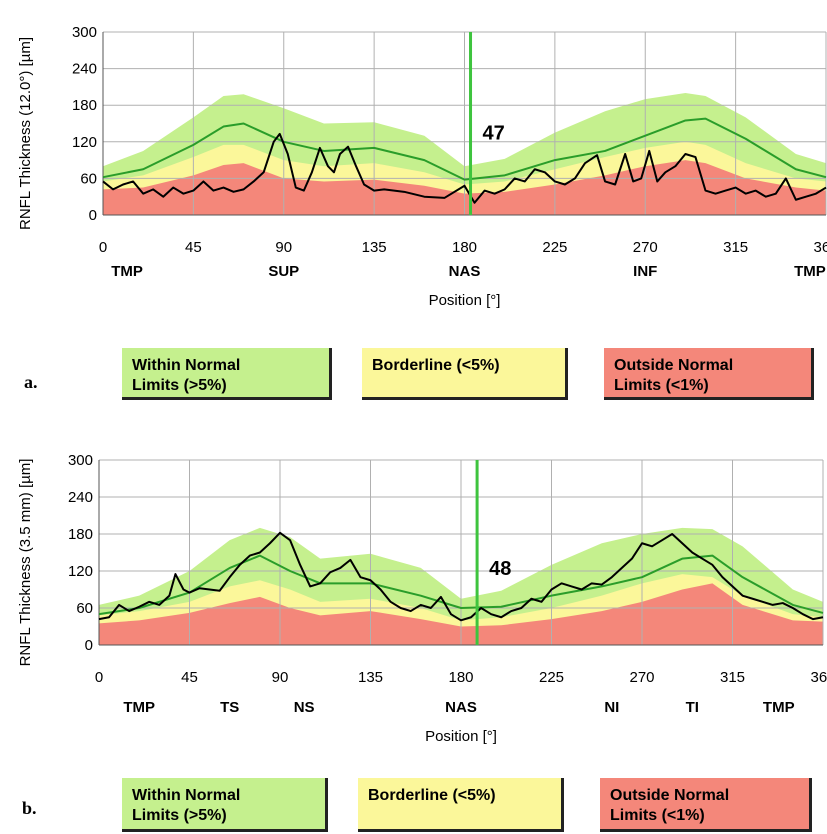 This screenshot has width=827, height=834. I want to click on sector-label: NI, so click(611, 707).